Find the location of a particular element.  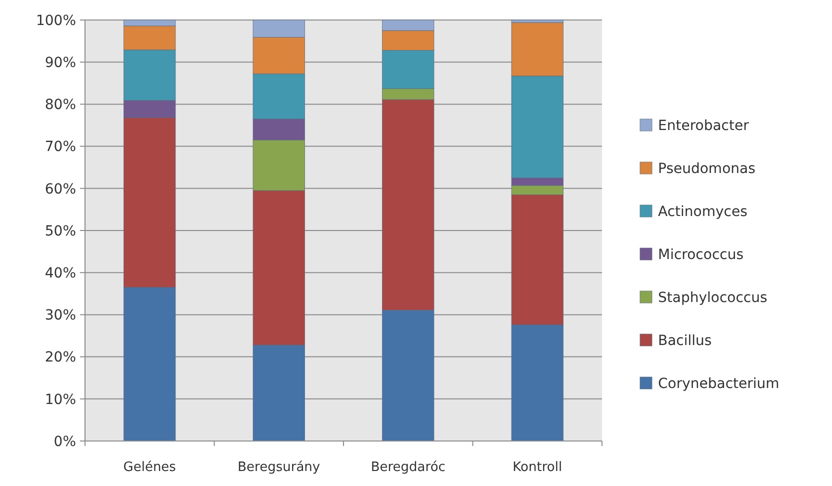

legend-label: Pseudomonas is located at coordinates (707, 168).